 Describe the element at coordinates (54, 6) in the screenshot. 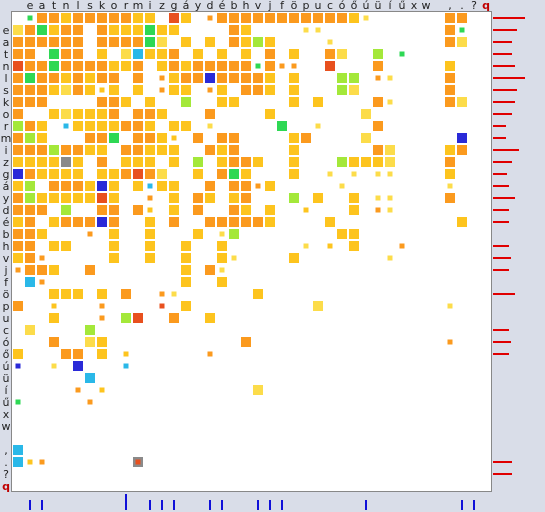

I see `column-label: t` at that location.